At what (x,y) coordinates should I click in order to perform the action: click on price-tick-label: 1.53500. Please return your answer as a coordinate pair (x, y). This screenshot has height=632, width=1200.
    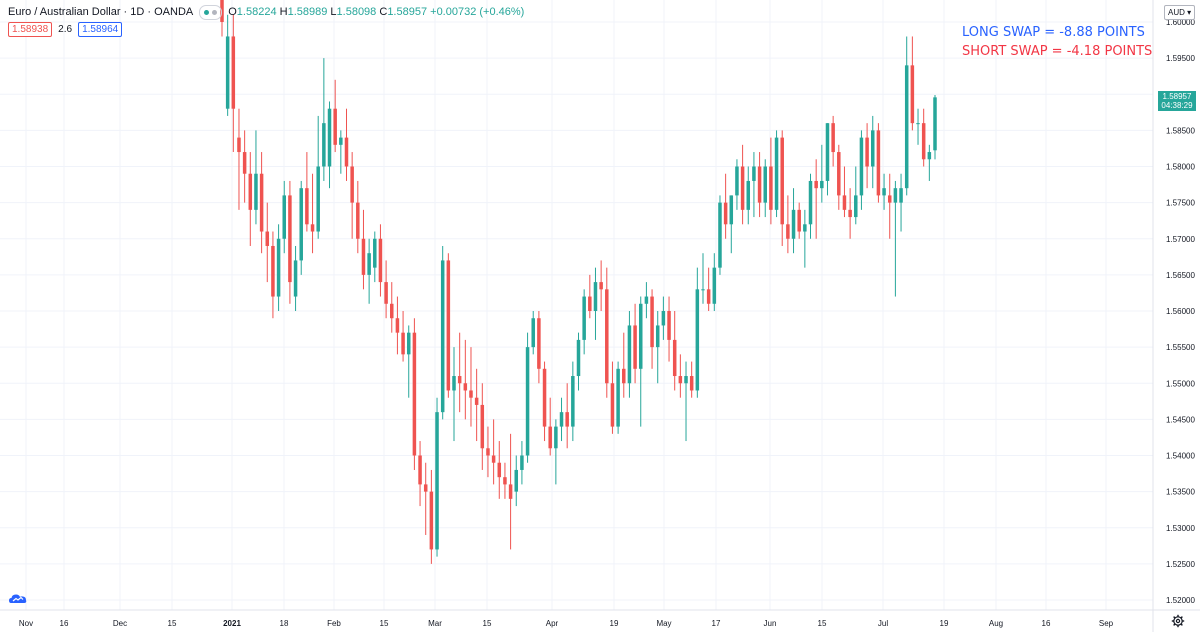
    Looking at the image, I should click on (1180, 492).